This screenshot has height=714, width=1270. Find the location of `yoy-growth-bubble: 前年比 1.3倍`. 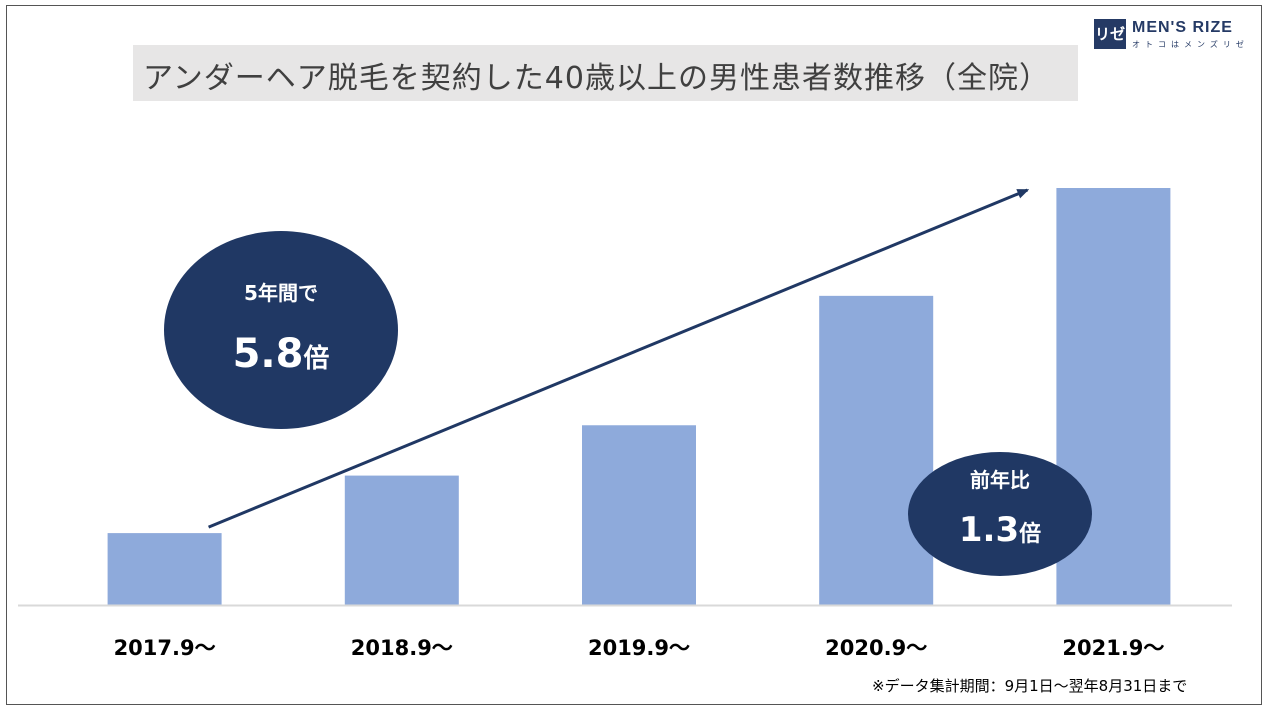

yoy-growth-bubble: 前年比 1.3倍 is located at coordinates (1000, 514).